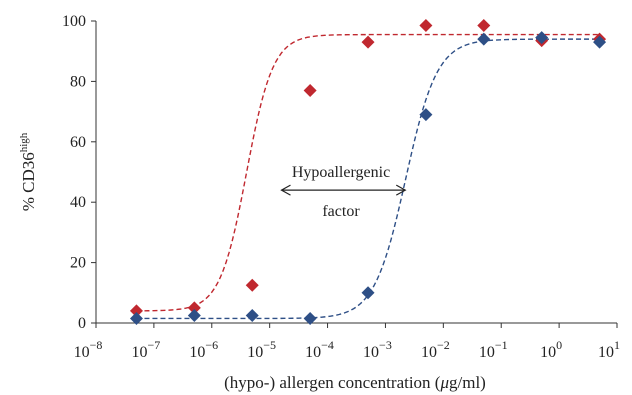 This screenshot has height=395, width=632. What do you see at coordinates (617, 345) in the screenshot?
I see `x-tick-exponent: 1` at bounding box center [617, 345].